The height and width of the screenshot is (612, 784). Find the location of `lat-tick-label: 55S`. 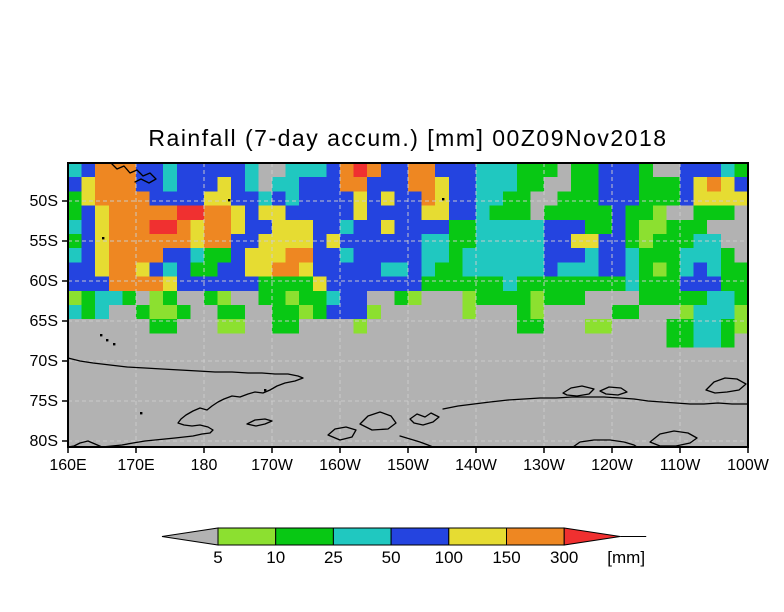

lat-tick-label: 55S is located at coordinates (44, 241).